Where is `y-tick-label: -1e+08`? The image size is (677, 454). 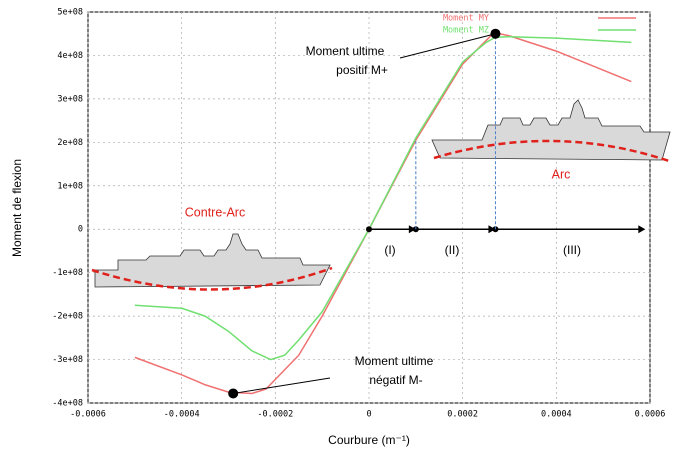 y-tick-label: -1e+08 is located at coordinates (67, 273).